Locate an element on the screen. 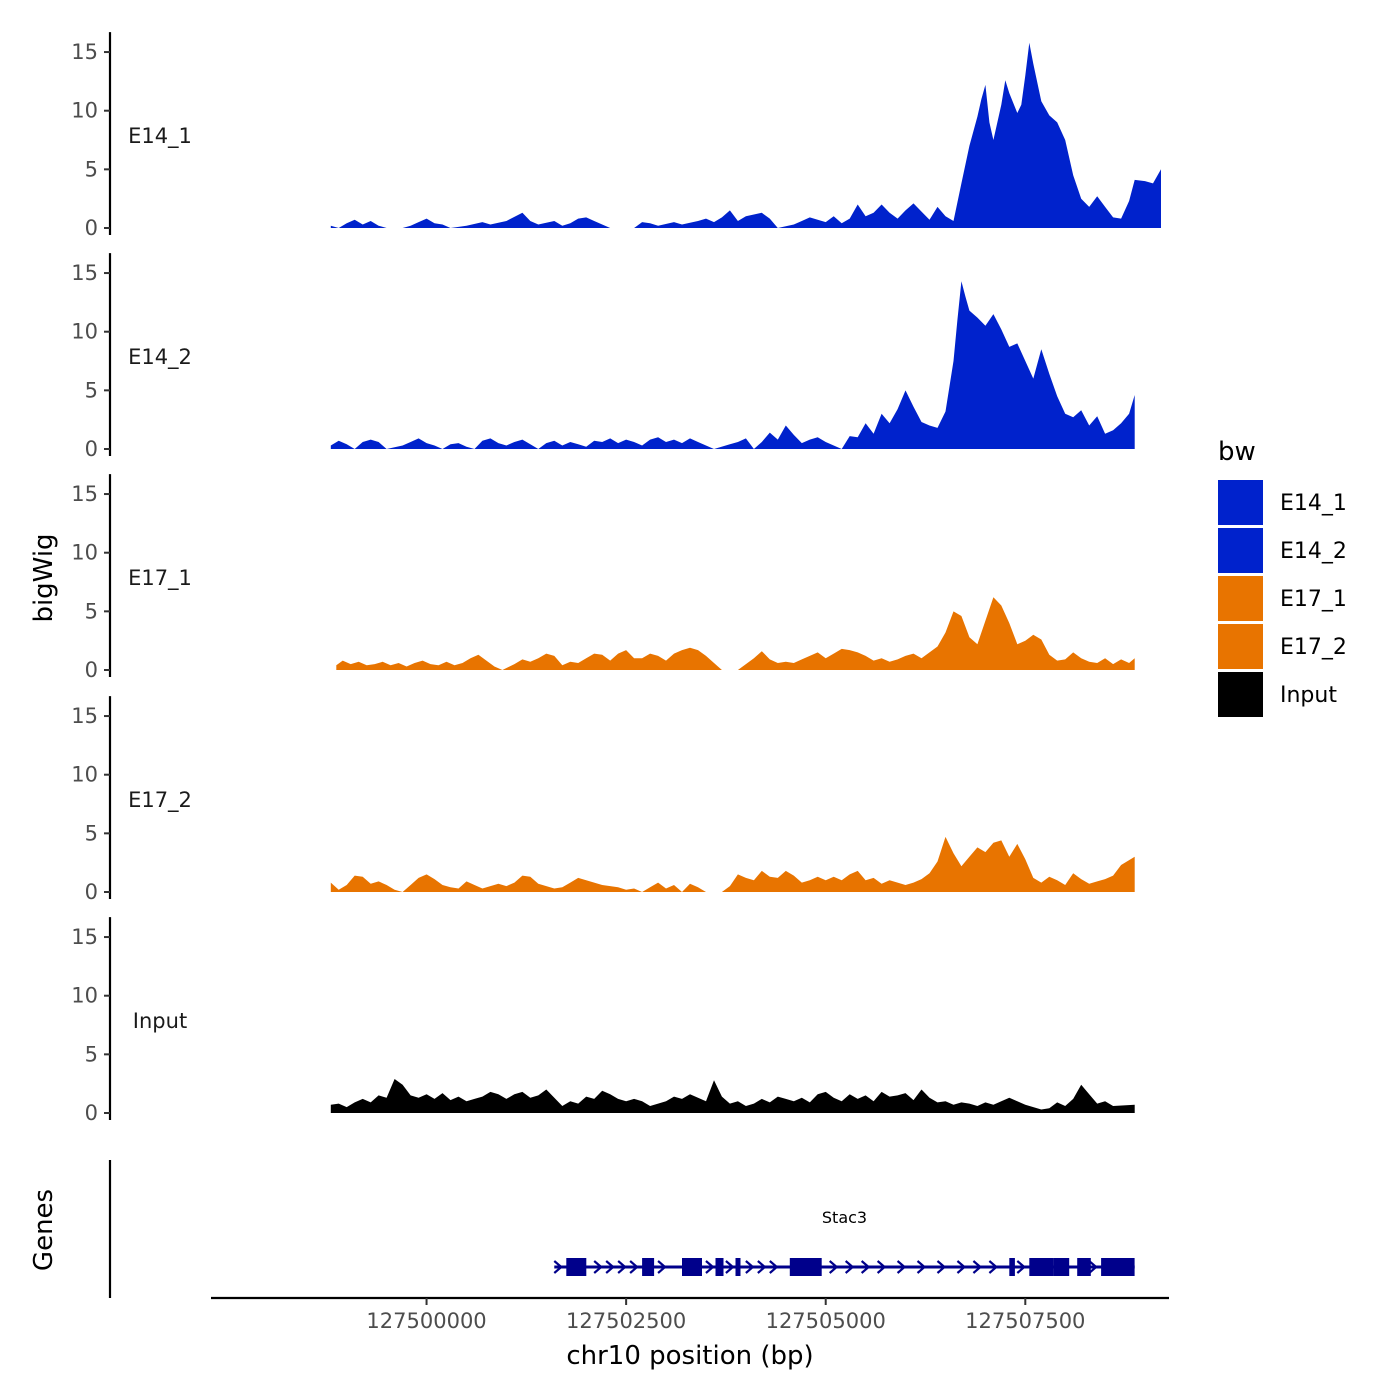  x-axis-title: chr10 position (bp) is located at coordinates (689, 1356).